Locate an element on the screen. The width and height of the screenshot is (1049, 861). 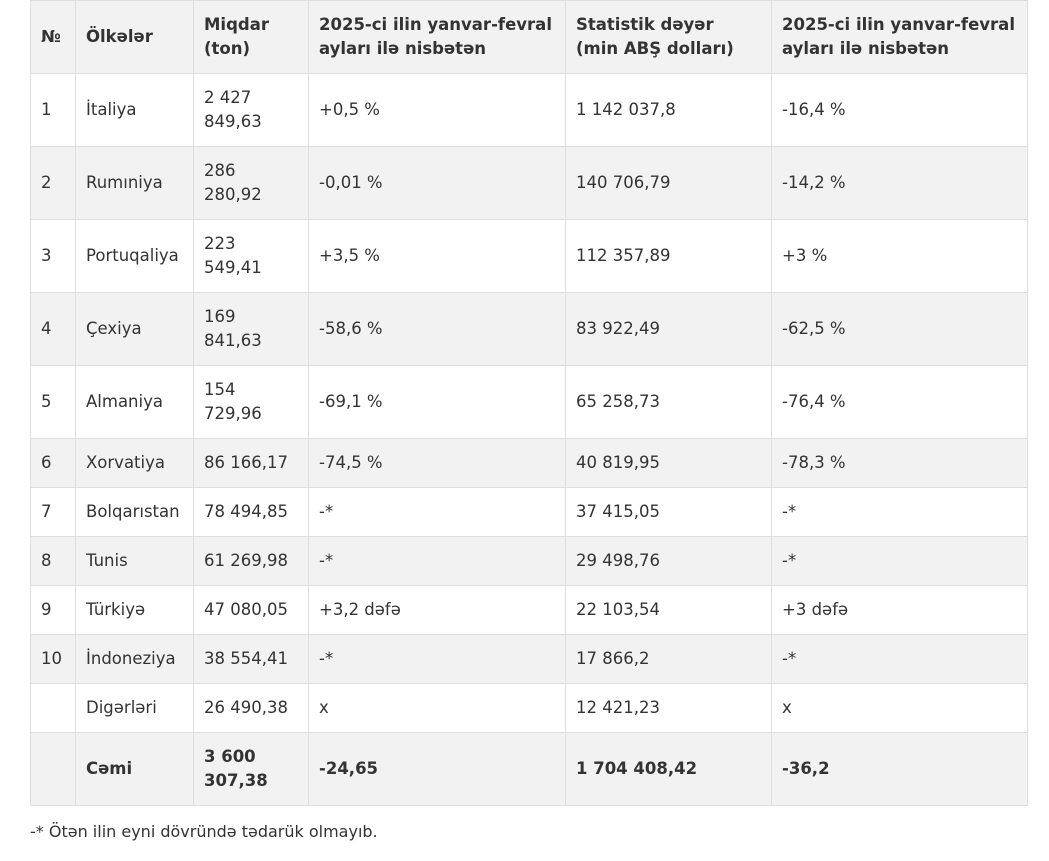
cell: +3 % is located at coordinates (899, 256).